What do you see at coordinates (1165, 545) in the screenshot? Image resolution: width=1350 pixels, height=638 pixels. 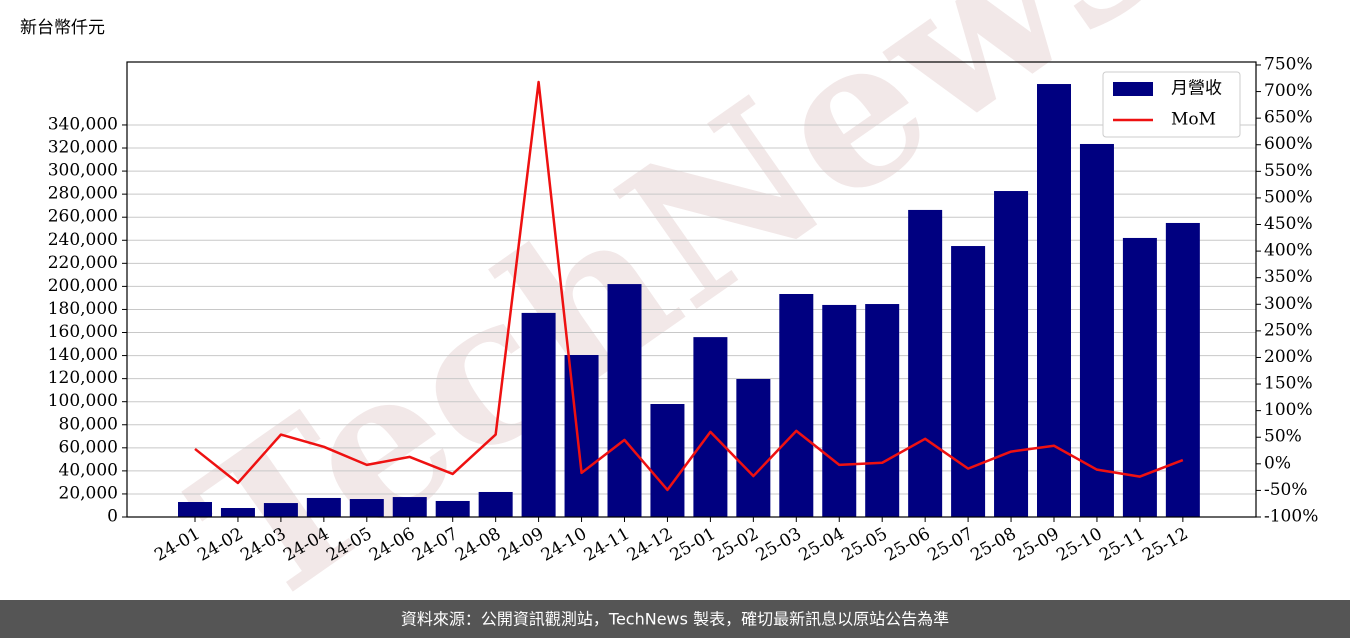 I see `x-tick-label: 25-12` at bounding box center [1165, 545].